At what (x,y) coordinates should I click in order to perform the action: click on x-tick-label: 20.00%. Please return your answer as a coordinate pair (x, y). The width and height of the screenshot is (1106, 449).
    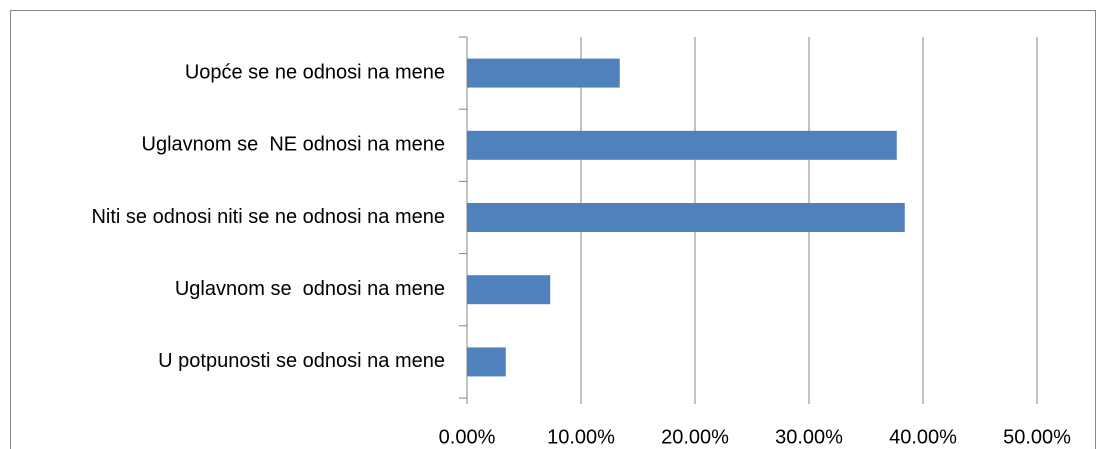
    Looking at the image, I should click on (695, 437).